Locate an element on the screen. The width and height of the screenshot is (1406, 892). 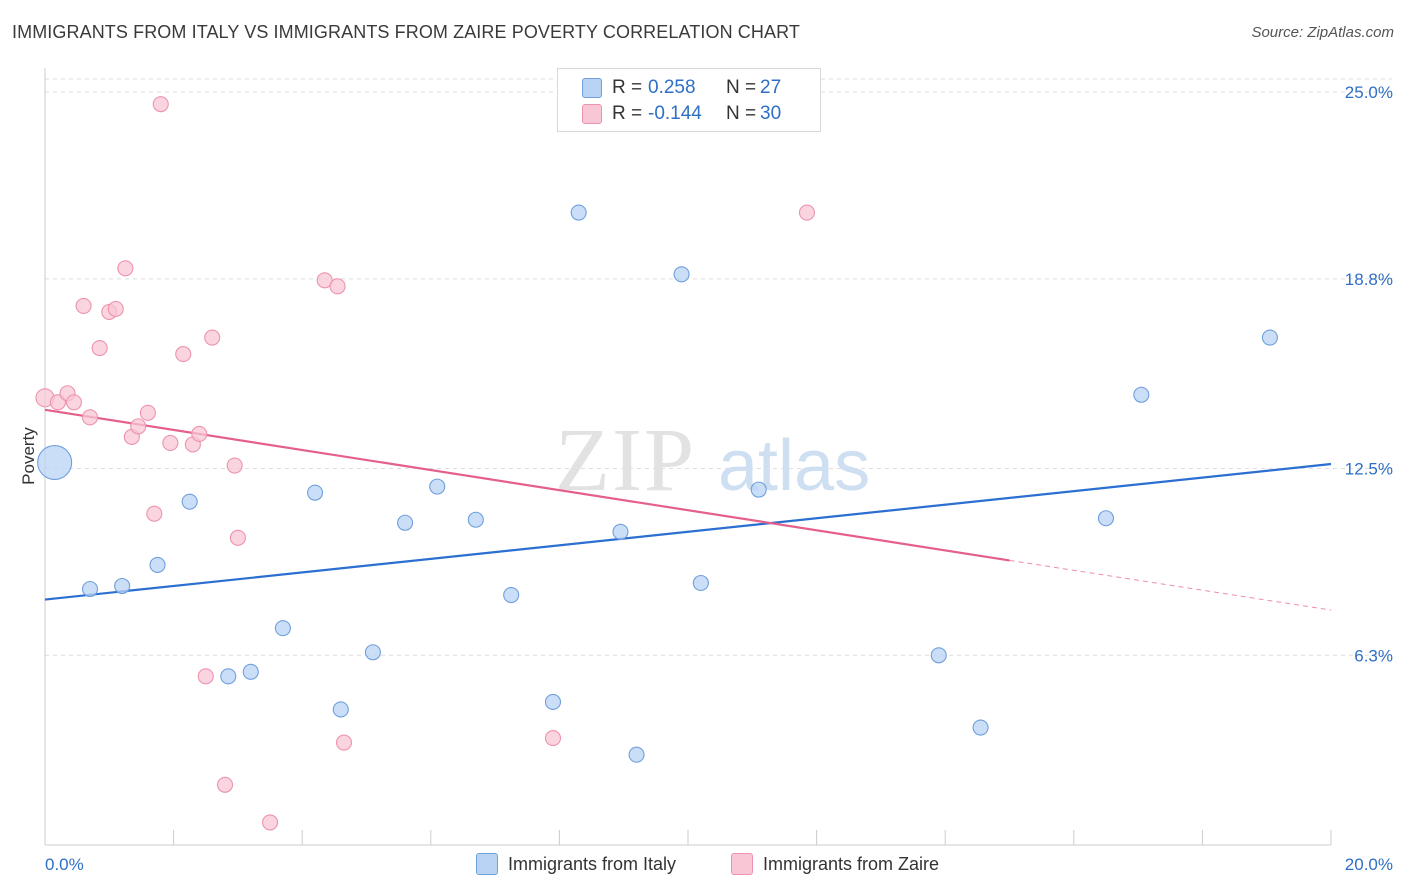
x-tick-label: 0.0% is located at coordinates (64, 864).